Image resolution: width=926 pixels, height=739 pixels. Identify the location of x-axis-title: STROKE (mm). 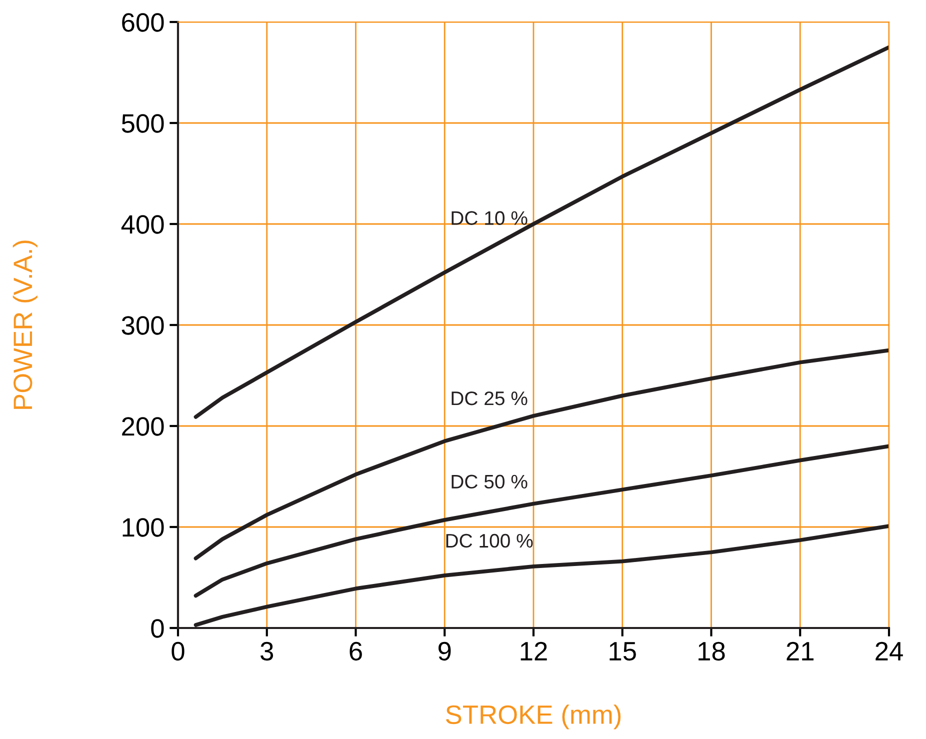
(533, 717).